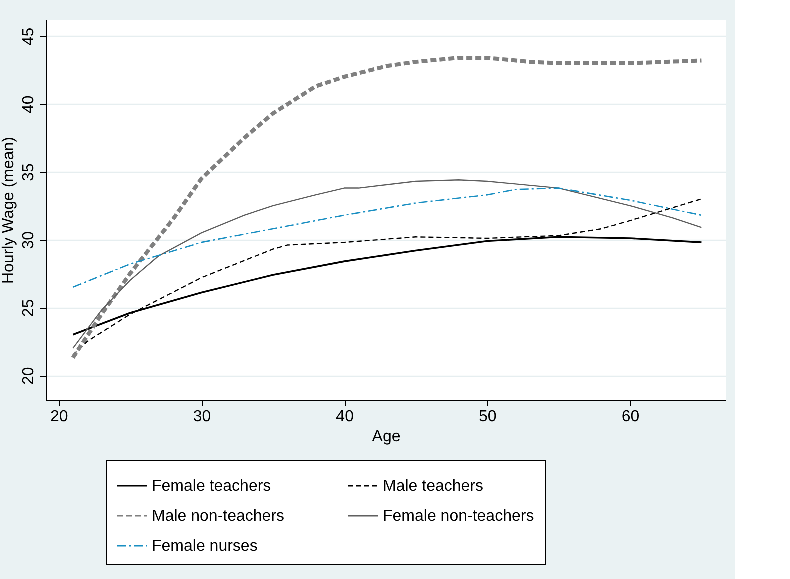 The height and width of the screenshot is (579, 790). I want to click on legend-label: Female teachers, so click(212, 486).